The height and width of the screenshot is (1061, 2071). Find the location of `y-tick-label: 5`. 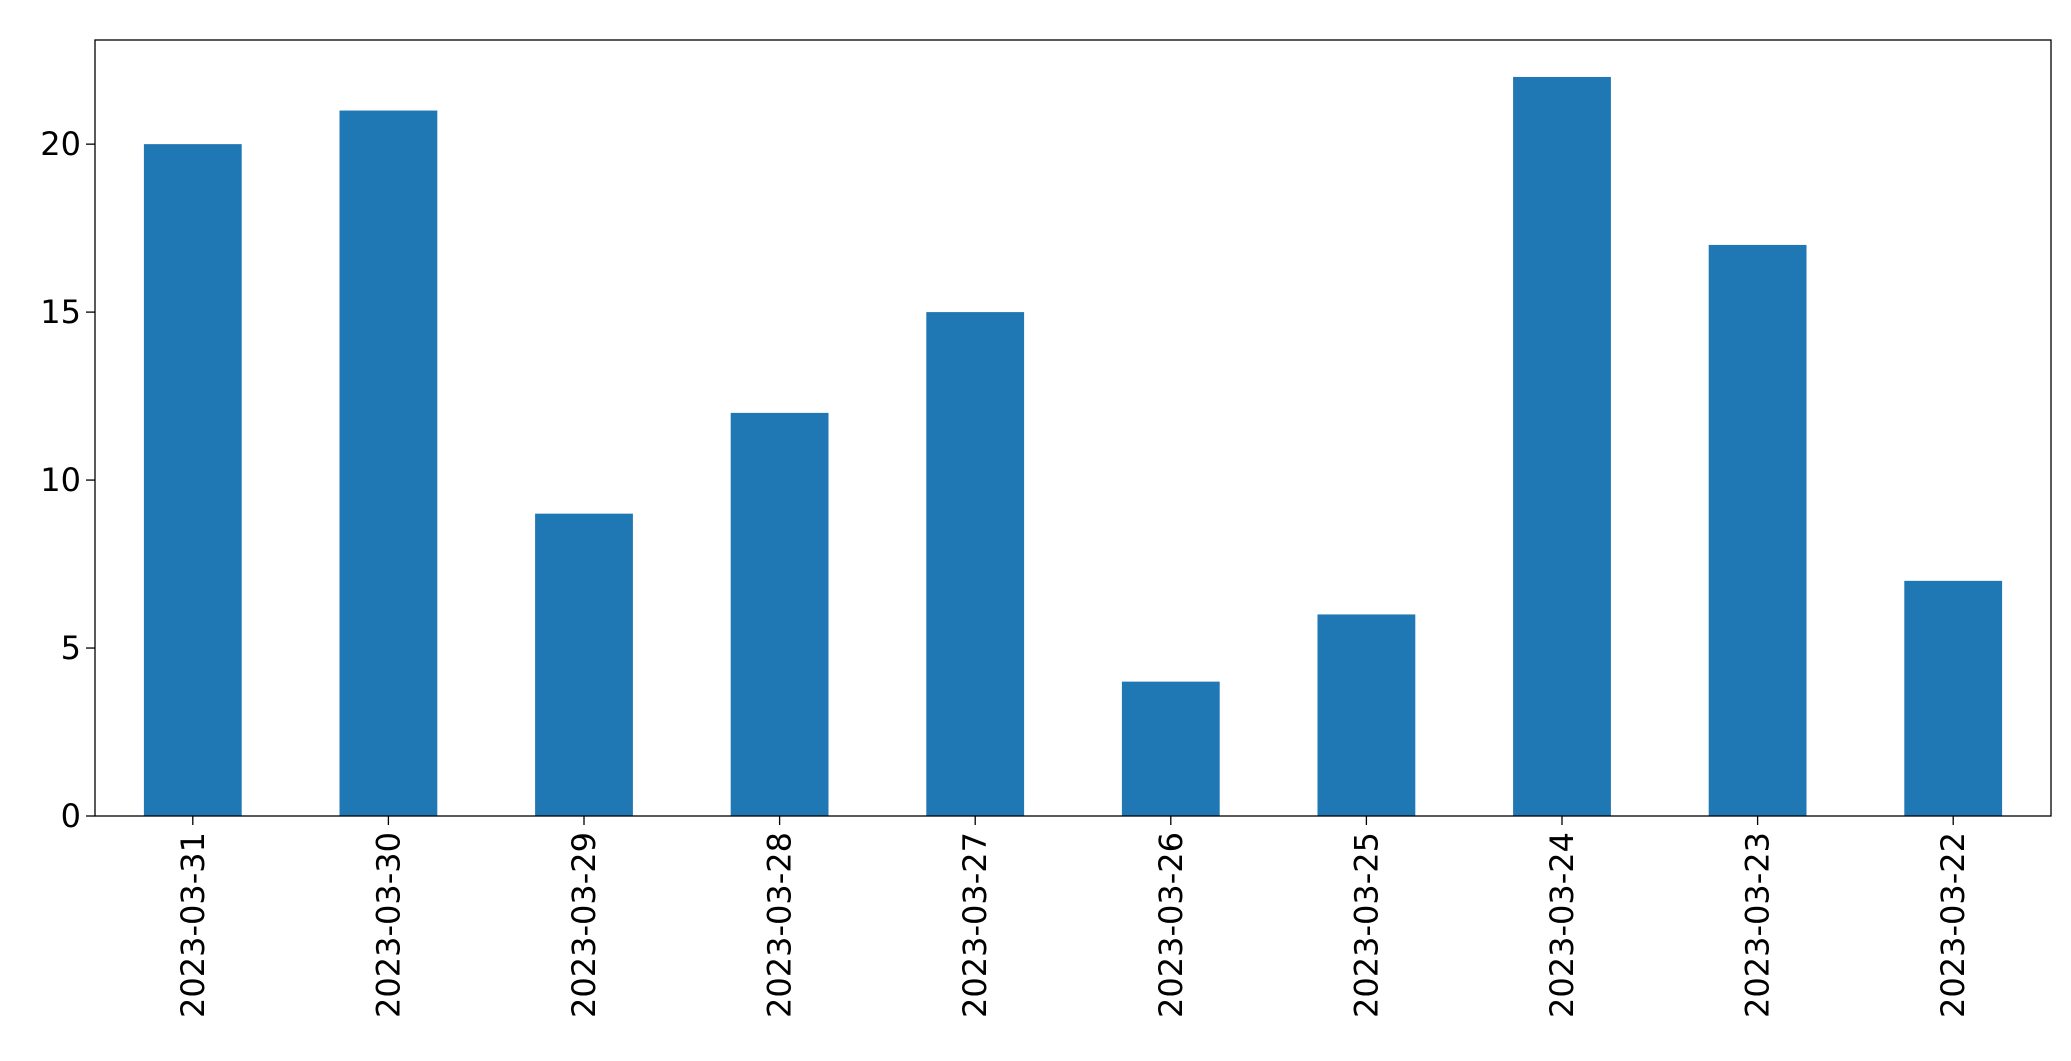

y-tick-label: 5 is located at coordinates (71, 648).